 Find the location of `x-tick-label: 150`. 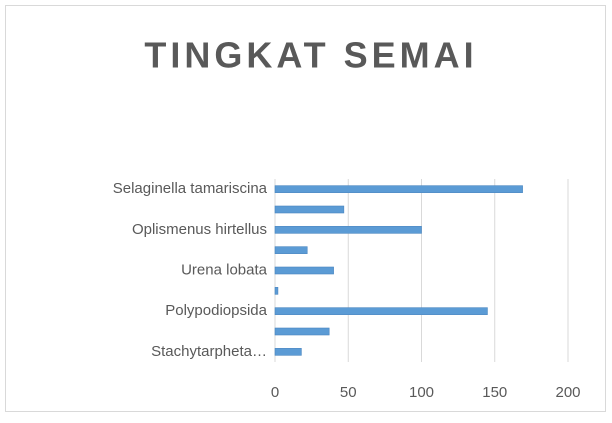

x-tick-label: 150 is located at coordinates (494, 392).